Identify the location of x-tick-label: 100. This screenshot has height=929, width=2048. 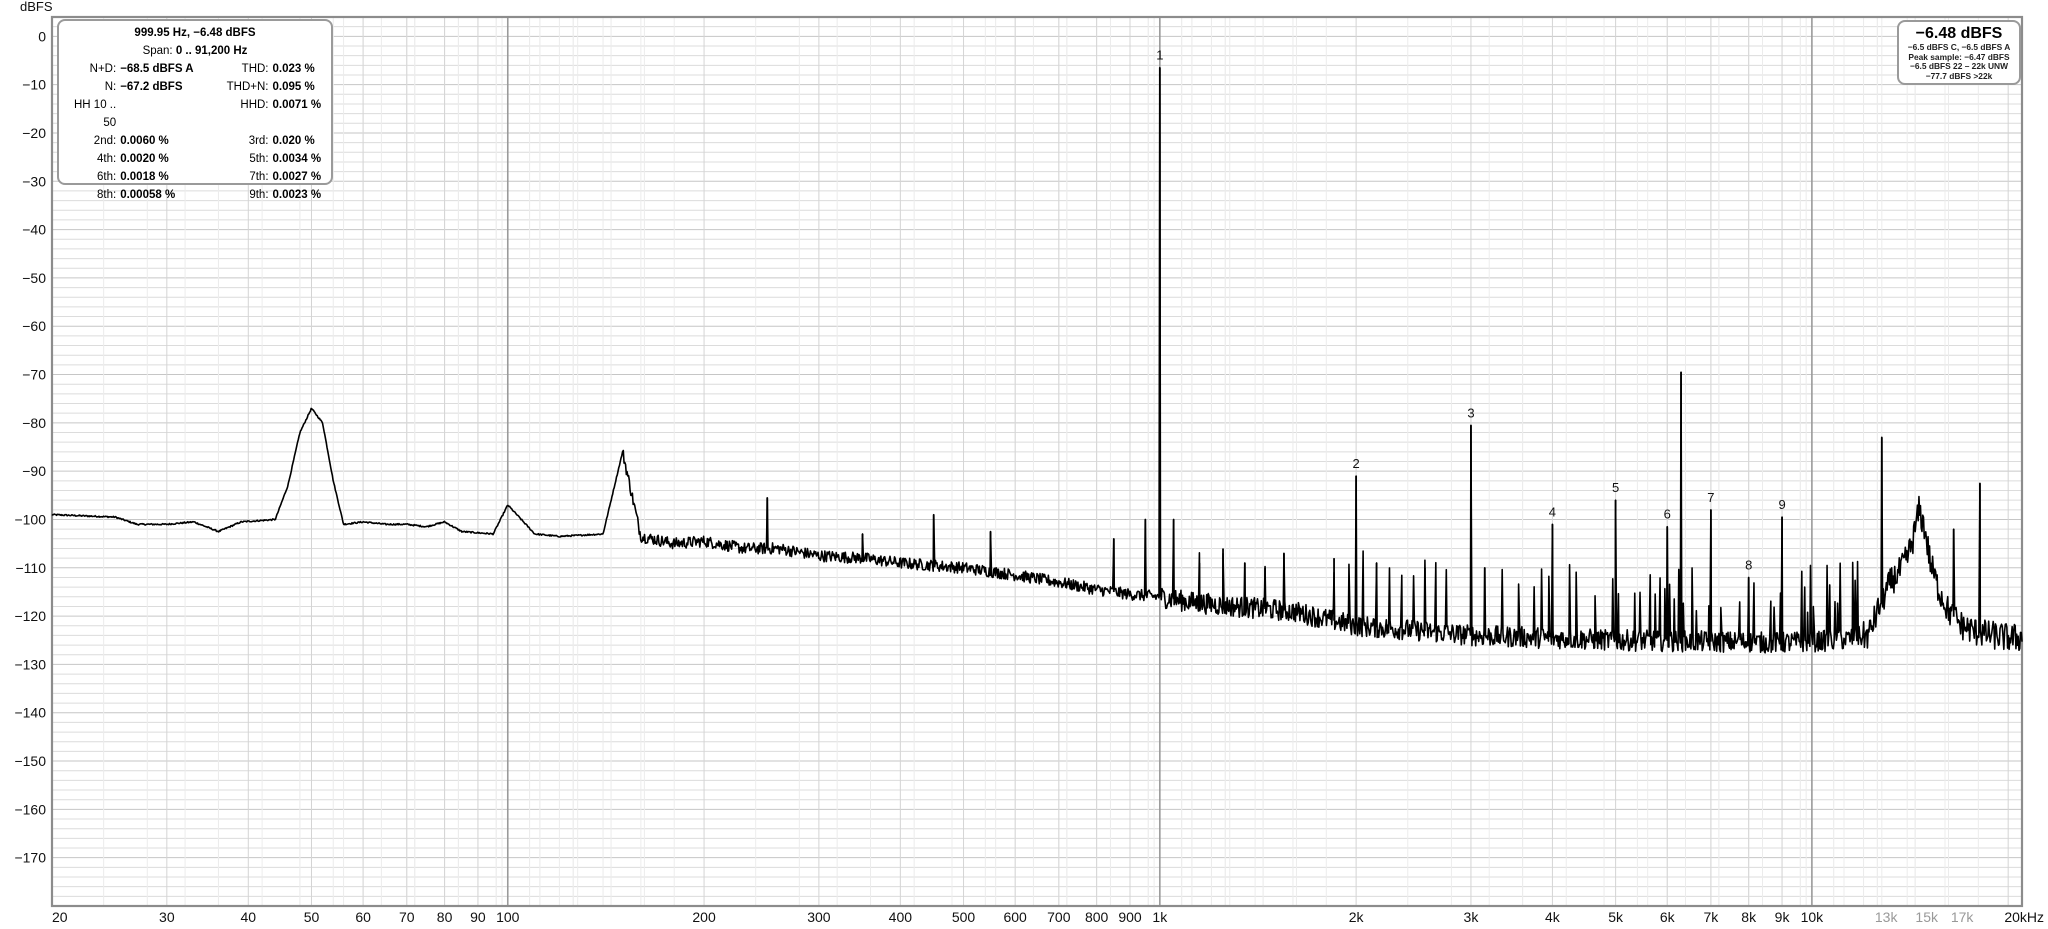
(508, 917).